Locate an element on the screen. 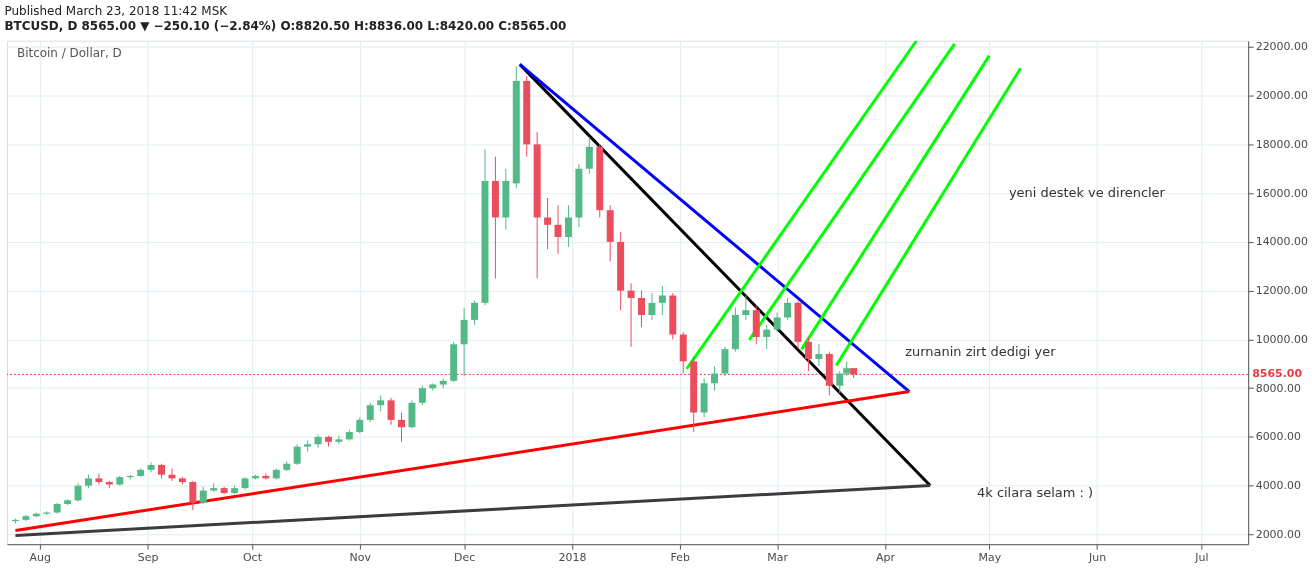 The width and height of the screenshot is (1312, 588). x-tick-label: May is located at coordinates (990, 557).